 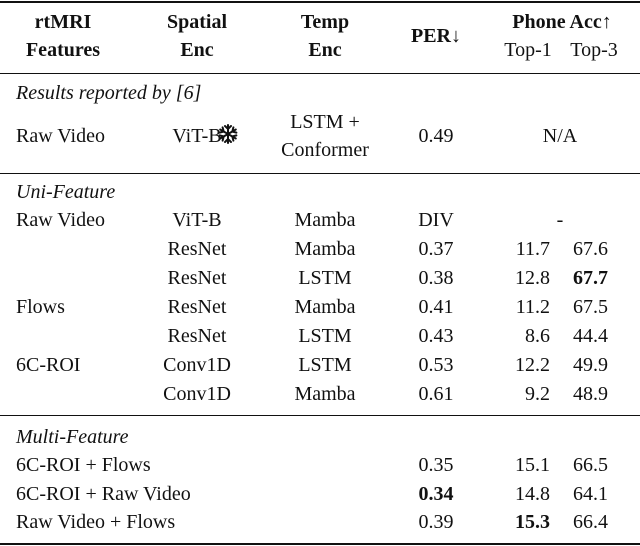 What do you see at coordinates (532, 493) in the screenshot?
I see `cell: 14.8` at bounding box center [532, 493].